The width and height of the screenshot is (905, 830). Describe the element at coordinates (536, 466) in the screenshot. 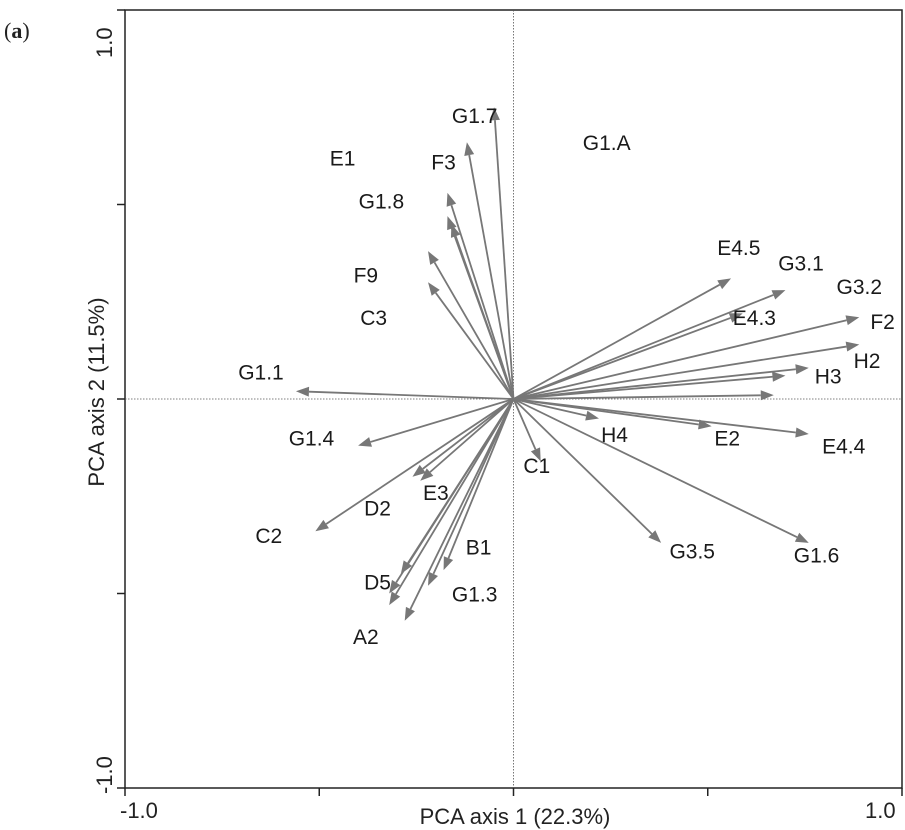

I see `vector-label: C1` at that location.